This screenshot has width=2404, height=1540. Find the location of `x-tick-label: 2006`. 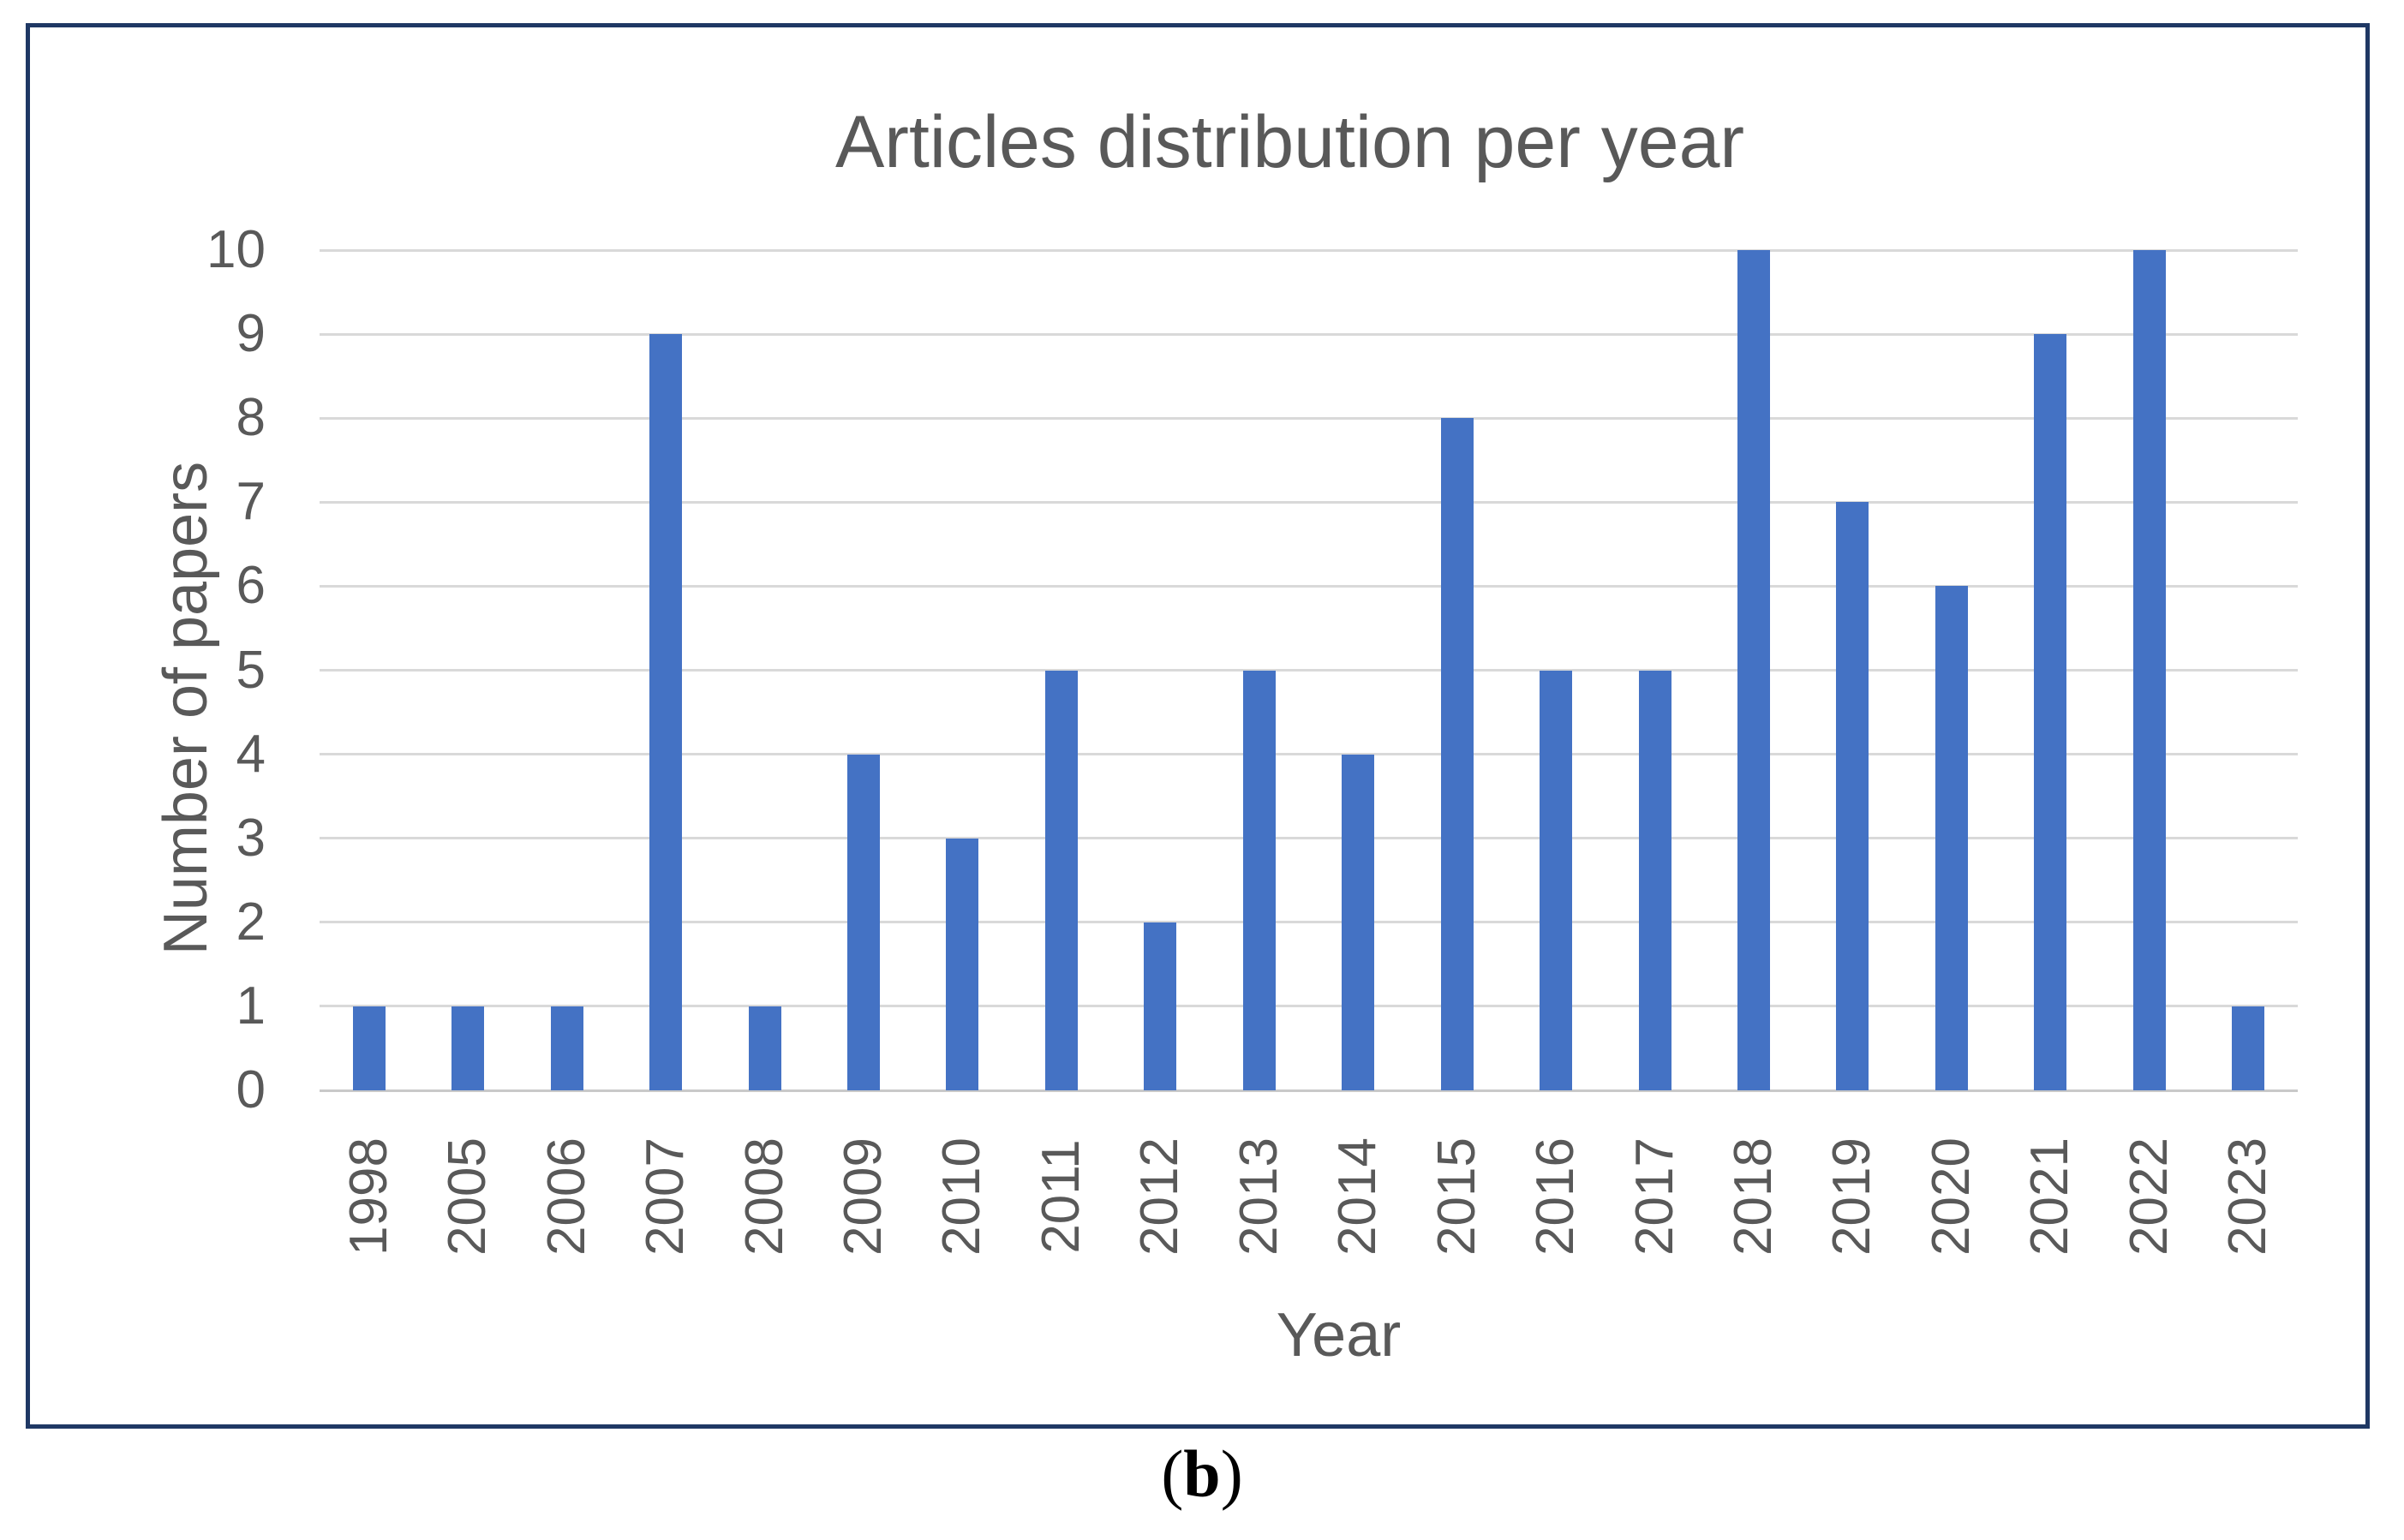

x-tick-label: 2006 is located at coordinates (566, 1196).